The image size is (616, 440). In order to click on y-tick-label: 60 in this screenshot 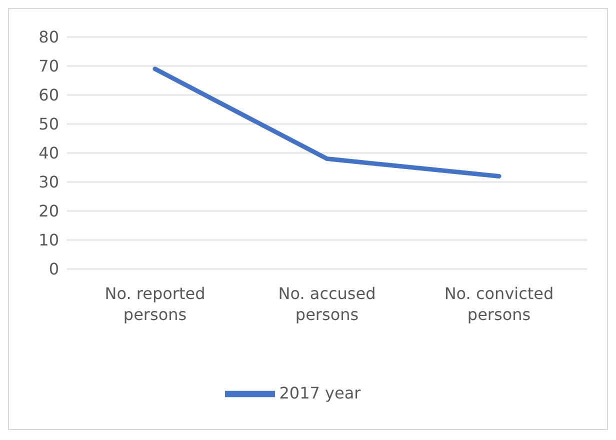, I will do `click(48, 95)`.